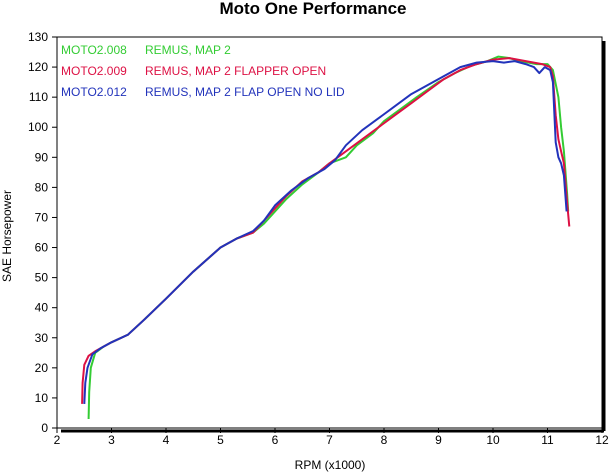  What do you see at coordinates (42, 187) in the screenshot?
I see `y-tick-label: 80` at bounding box center [42, 187].